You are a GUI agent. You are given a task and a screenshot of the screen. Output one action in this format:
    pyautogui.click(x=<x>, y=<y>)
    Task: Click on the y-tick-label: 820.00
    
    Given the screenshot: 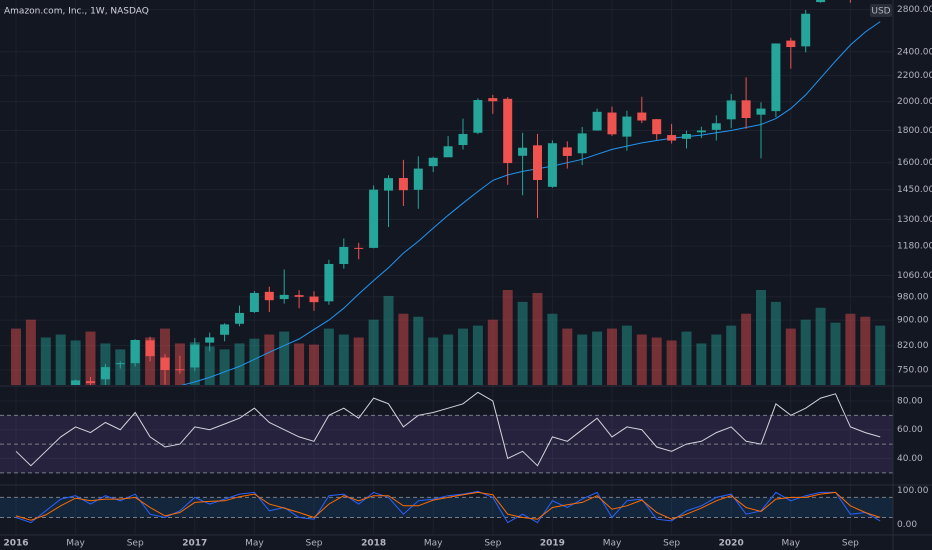 What is the action you would take?
    pyautogui.click(x=913, y=346)
    